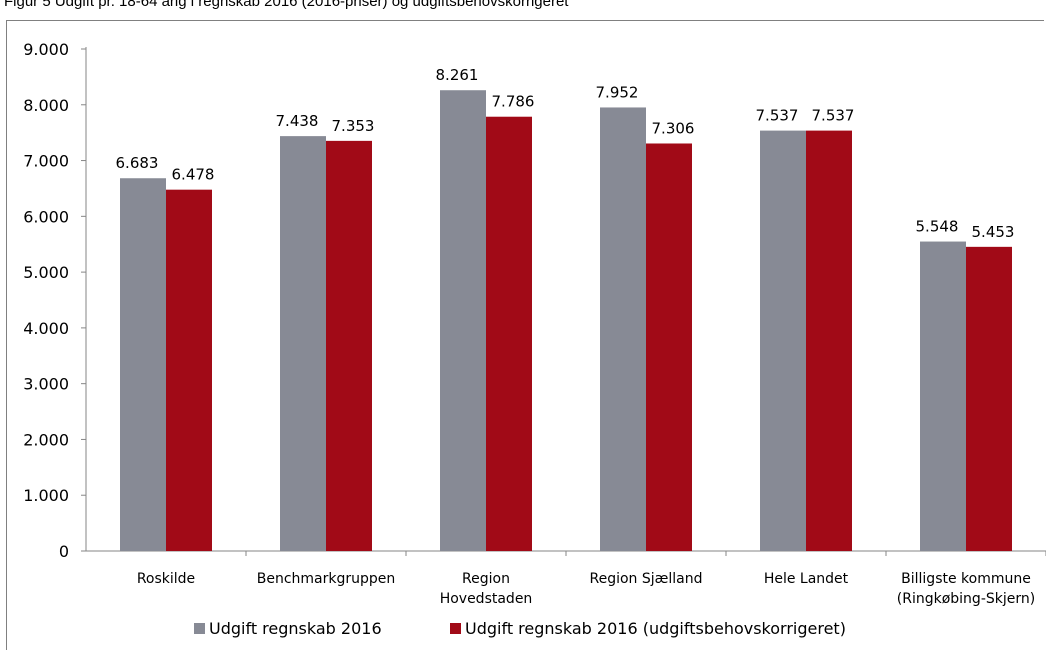  I want to click on y-tick-label: 2.000, so click(46, 439).